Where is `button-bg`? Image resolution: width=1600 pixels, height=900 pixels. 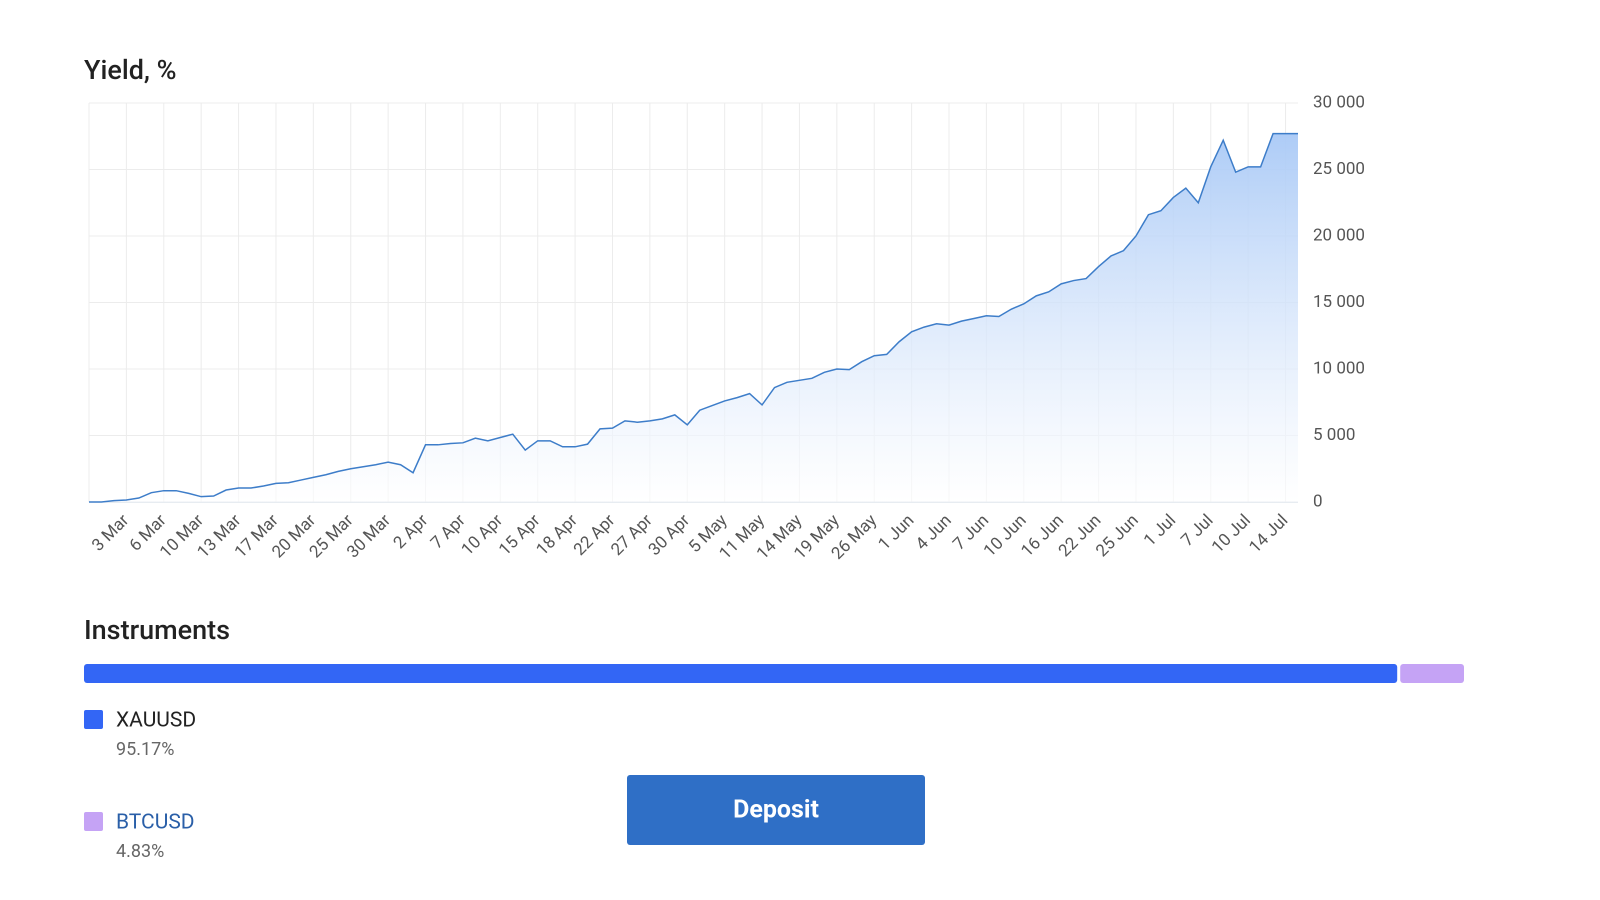 button-bg is located at coordinates (776, 810).